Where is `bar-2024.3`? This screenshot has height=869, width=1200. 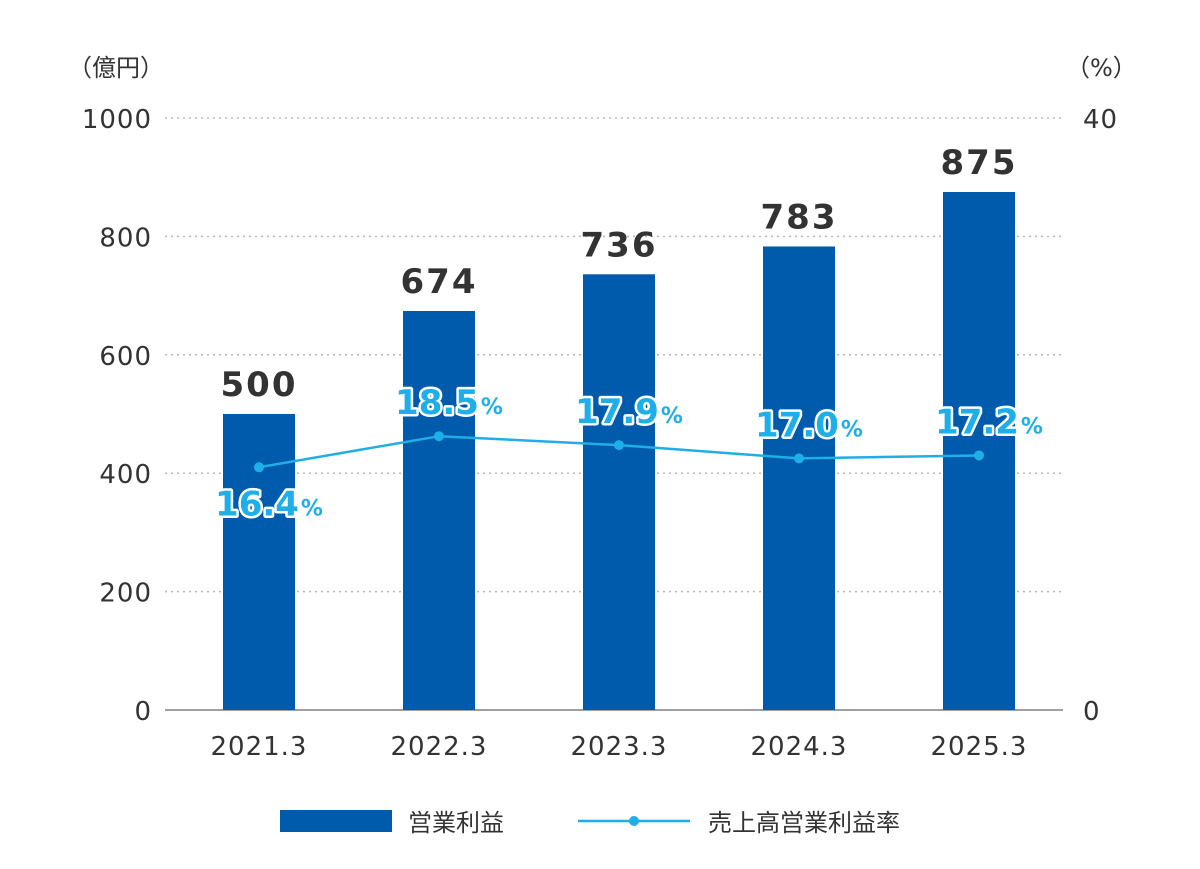 bar-2024.3 is located at coordinates (799, 478).